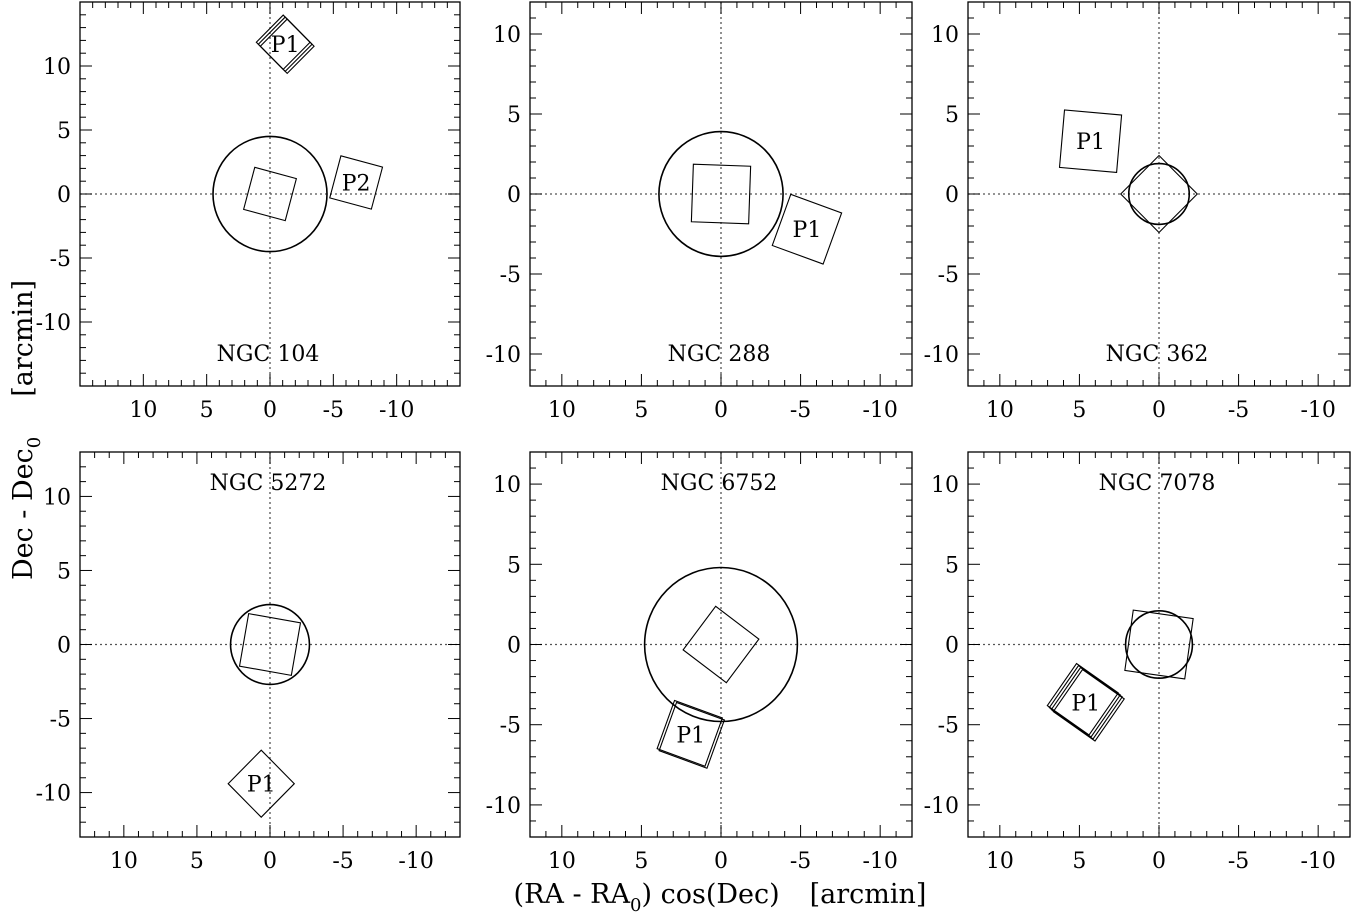 Image resolution: width=1370 pixels, height=915 pixels. I want to click on x-axis-title-tail: ) cos(Dec), so click(710, 894).